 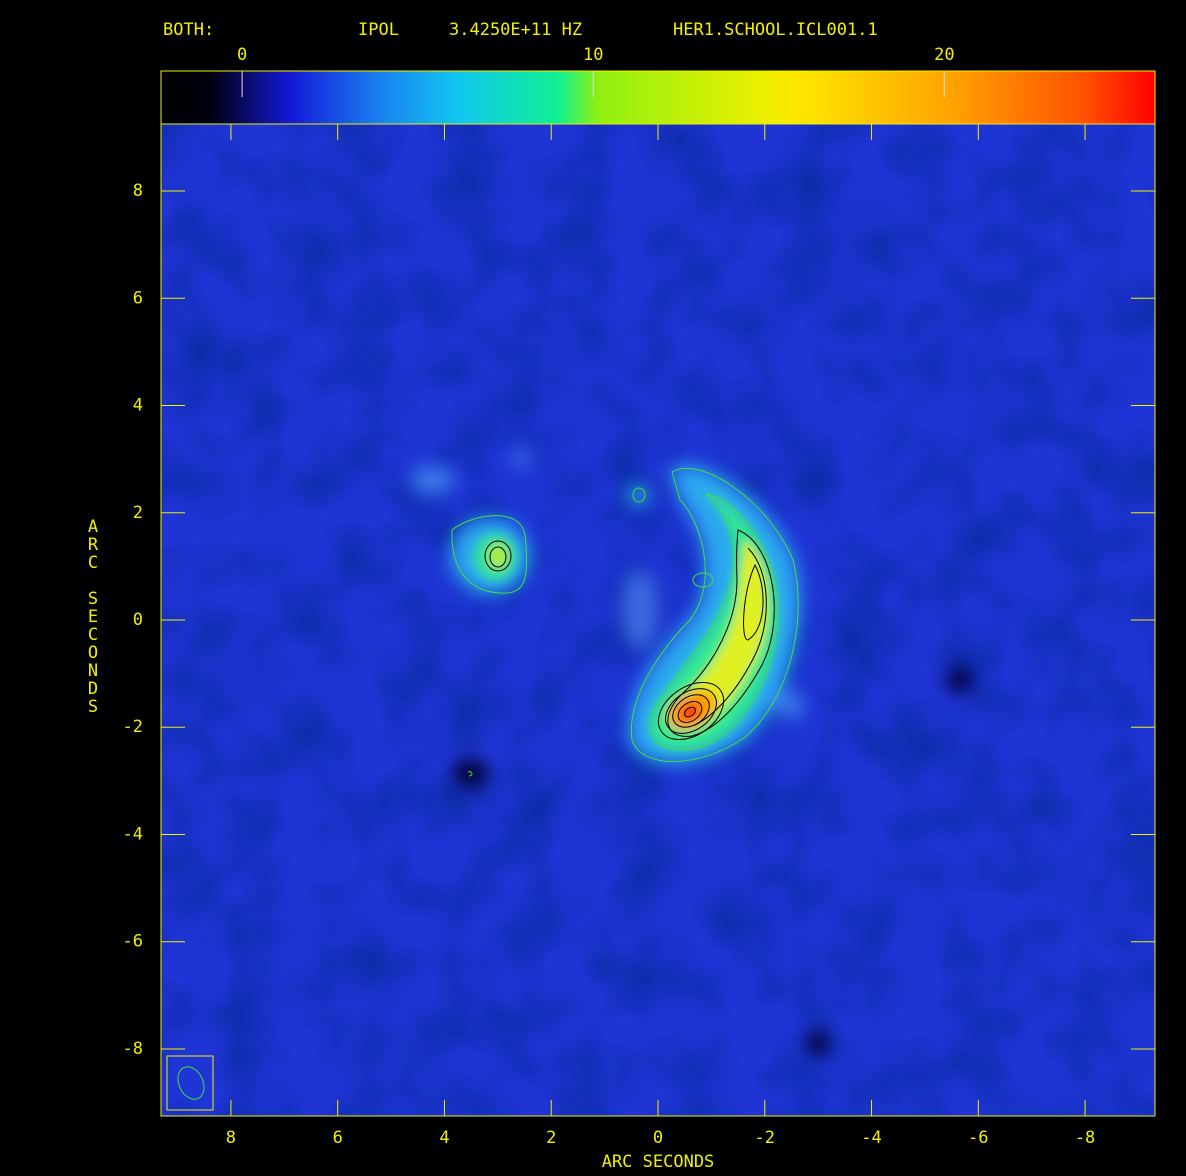 I want to click on x-axis-label: ARC SECONDS, so click(x=658, y=1162).